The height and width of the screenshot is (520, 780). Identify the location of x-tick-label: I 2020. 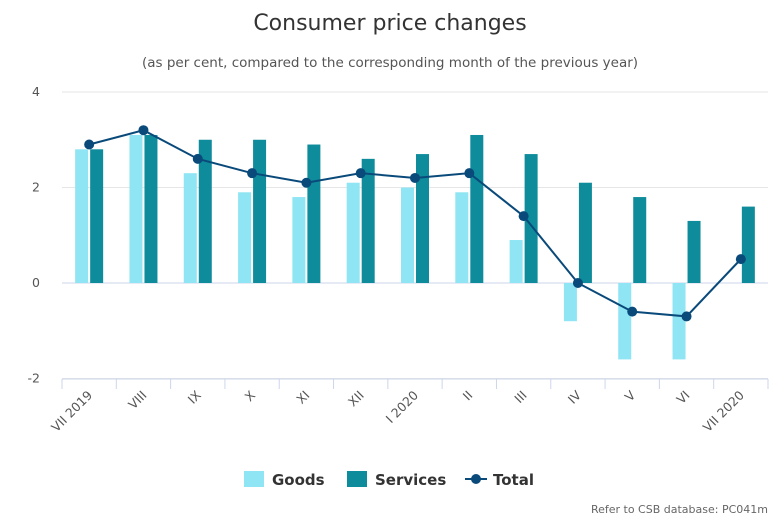
(402, 406).